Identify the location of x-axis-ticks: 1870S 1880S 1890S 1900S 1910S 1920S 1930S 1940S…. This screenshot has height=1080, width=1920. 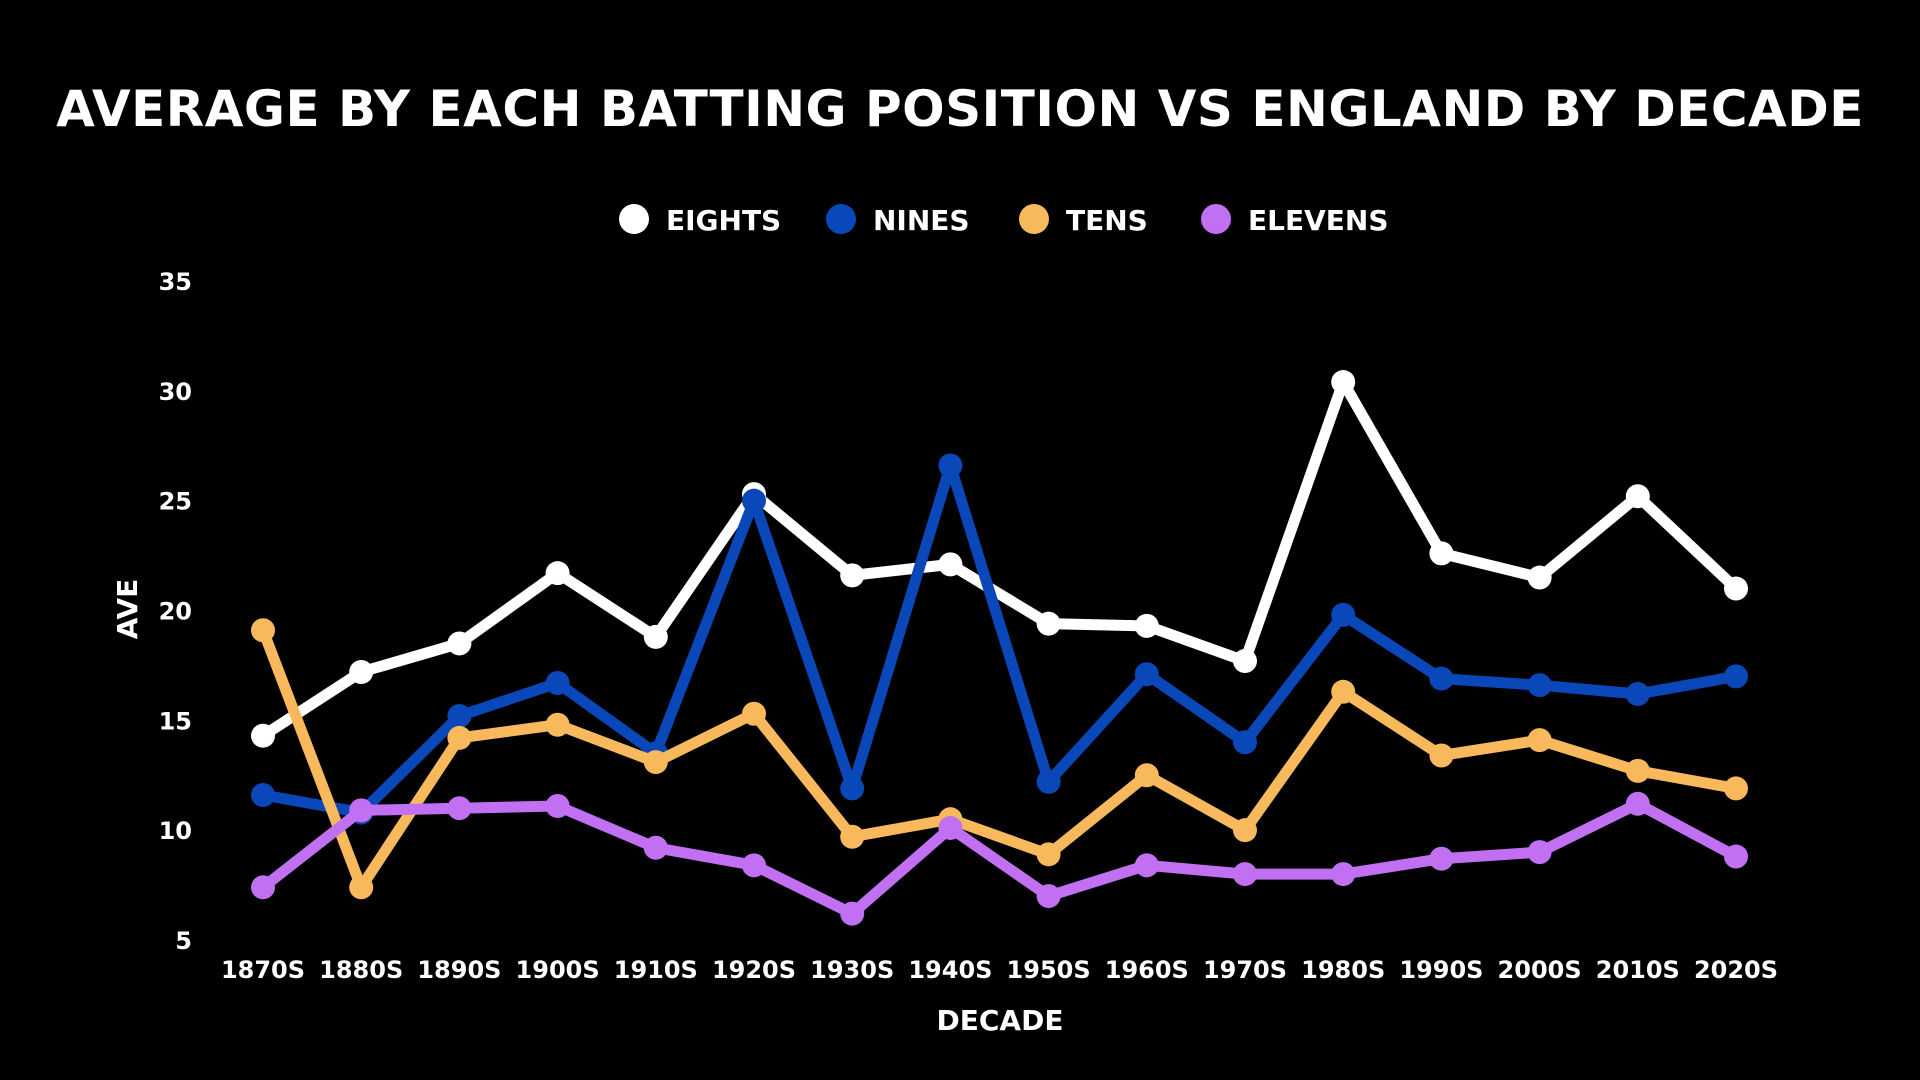
(999, 970).